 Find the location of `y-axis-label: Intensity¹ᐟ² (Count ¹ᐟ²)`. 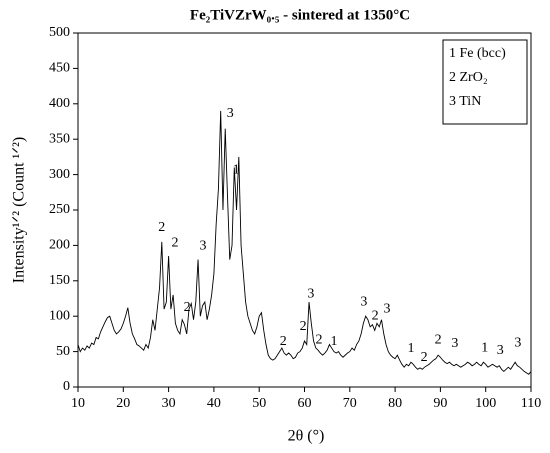

y-axis-label: Intensity¹ᐟ² (Count ¹ᐟ²) is located at coordinates (19, 210).